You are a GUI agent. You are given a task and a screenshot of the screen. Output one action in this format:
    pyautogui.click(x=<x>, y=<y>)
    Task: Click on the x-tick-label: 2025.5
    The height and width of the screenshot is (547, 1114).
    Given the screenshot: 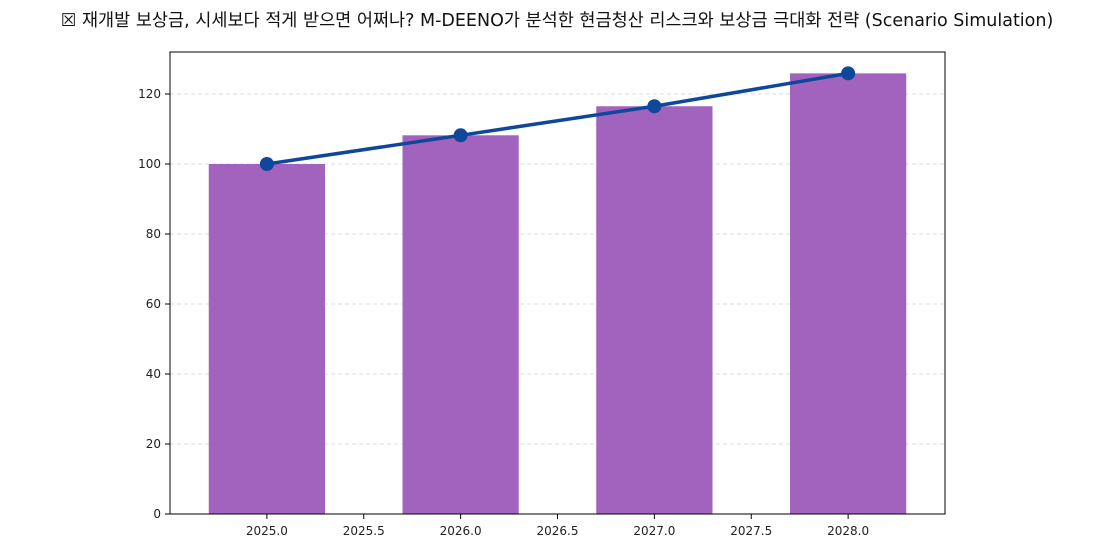 What is the action you would take?
    pyautogui.click(x=364, y=531)
    